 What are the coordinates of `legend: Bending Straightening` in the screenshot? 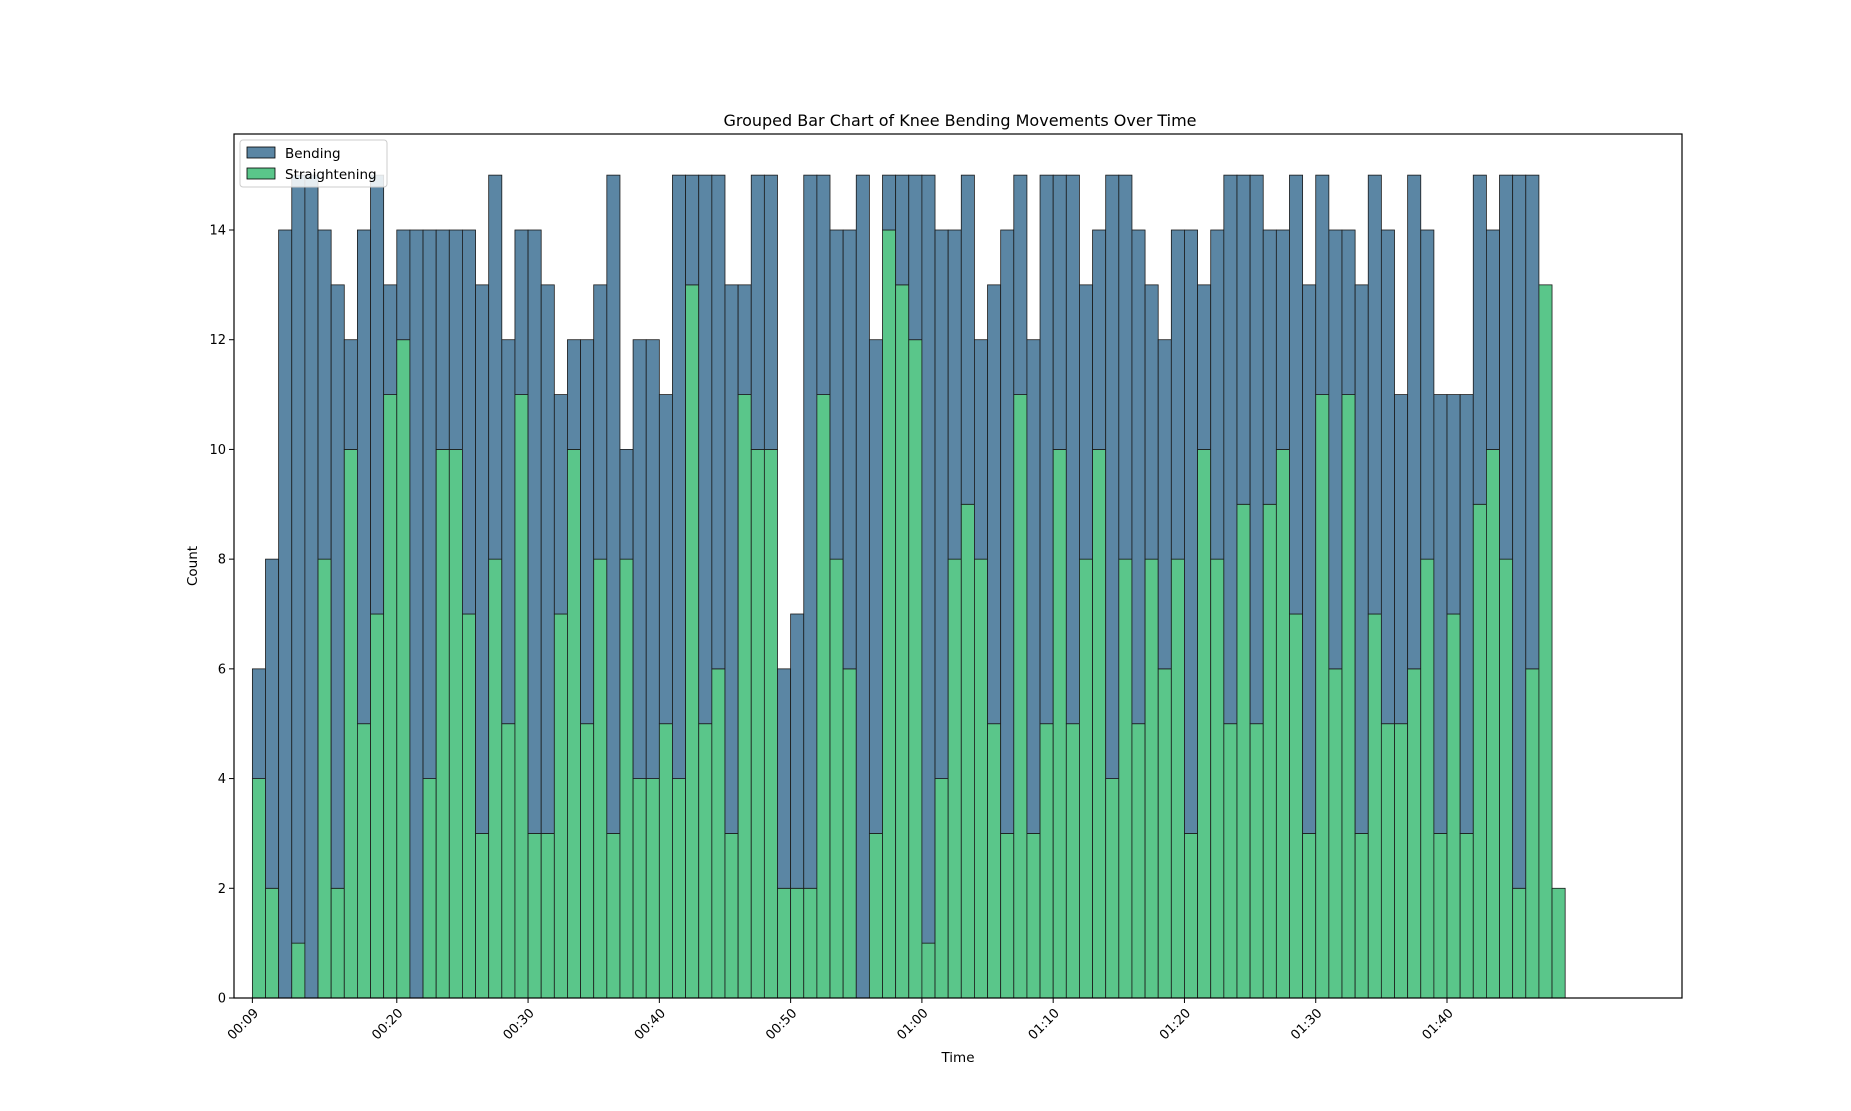 It's located at (313, 163).